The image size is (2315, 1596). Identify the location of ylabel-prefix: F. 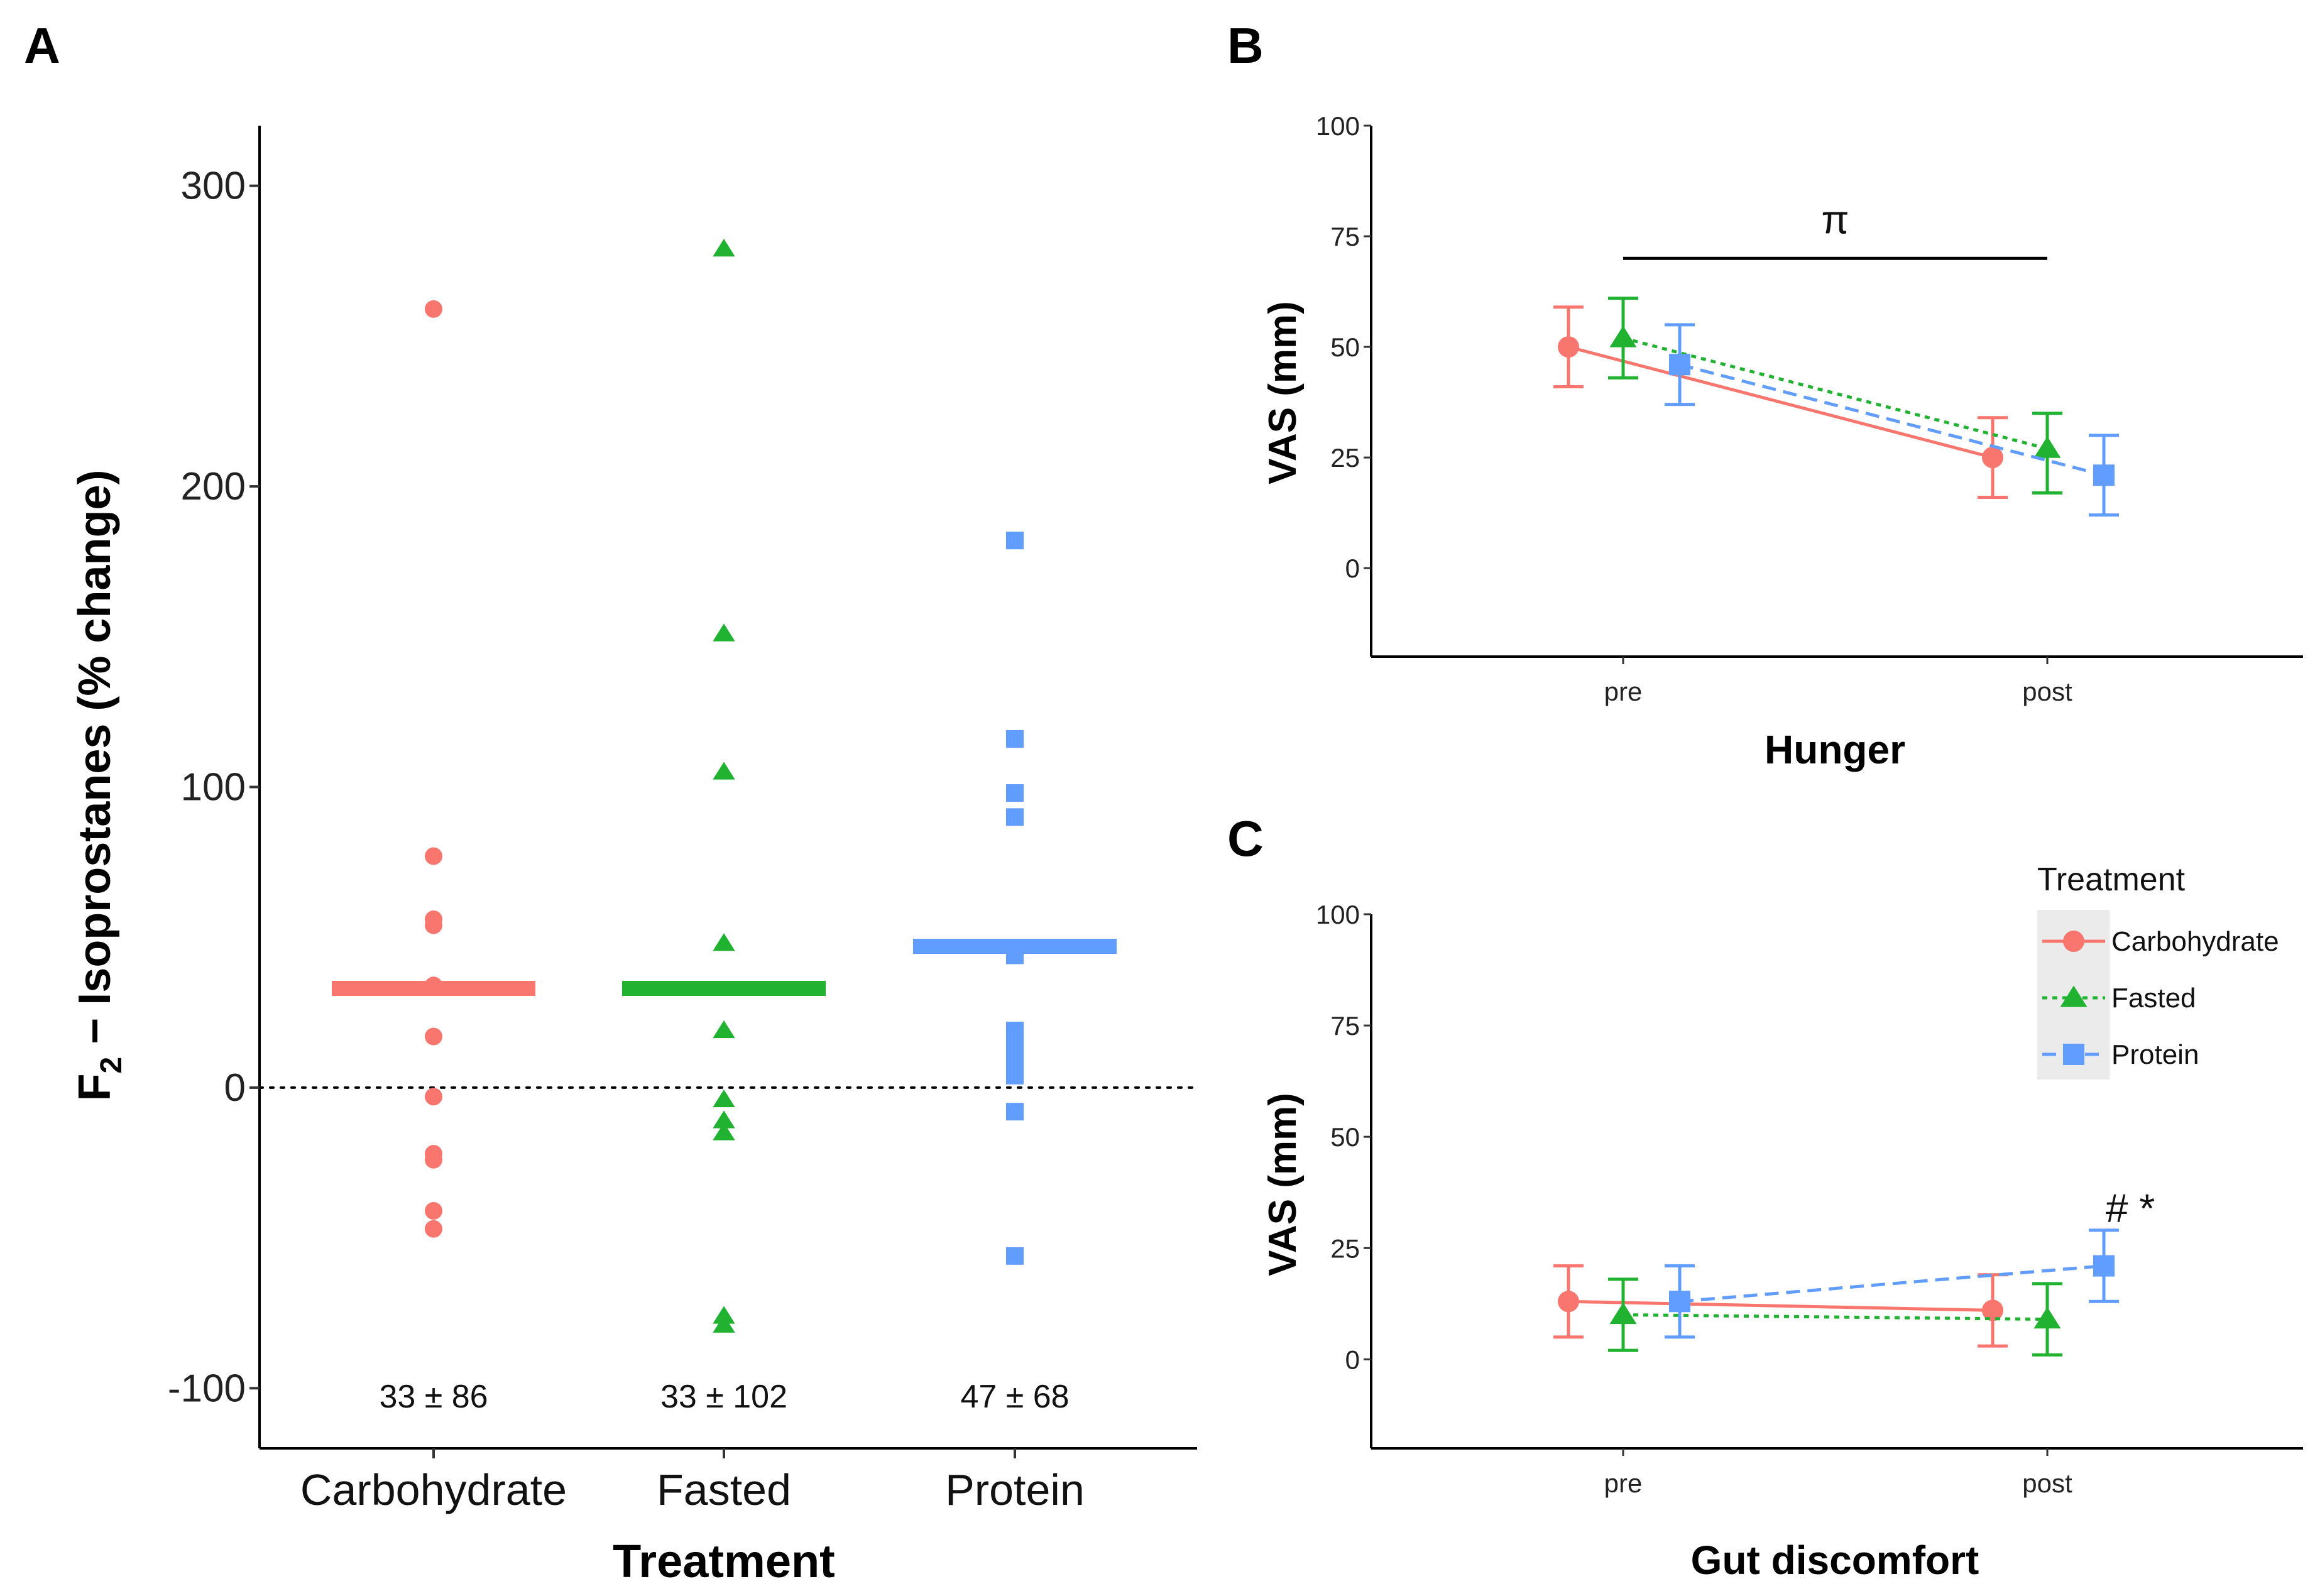
(95, 1087).